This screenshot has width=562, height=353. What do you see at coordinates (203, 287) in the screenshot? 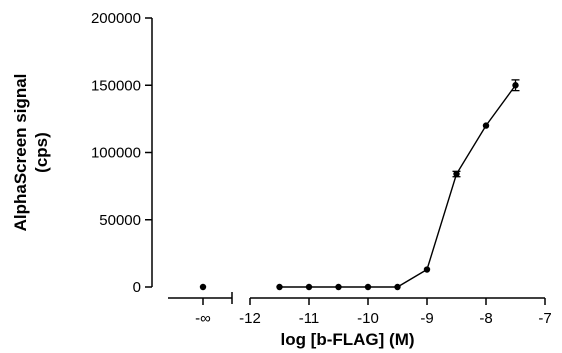
I see `data-point-zero-concentration` at bounding box center [203, 287].